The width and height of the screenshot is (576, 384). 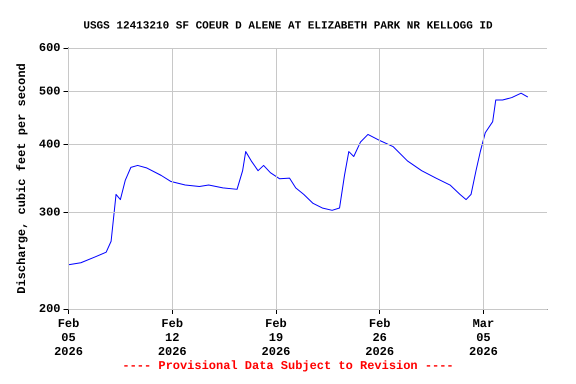 I want to click on x-tick-label: Feb 12 2026, so click(x=172, y=338).